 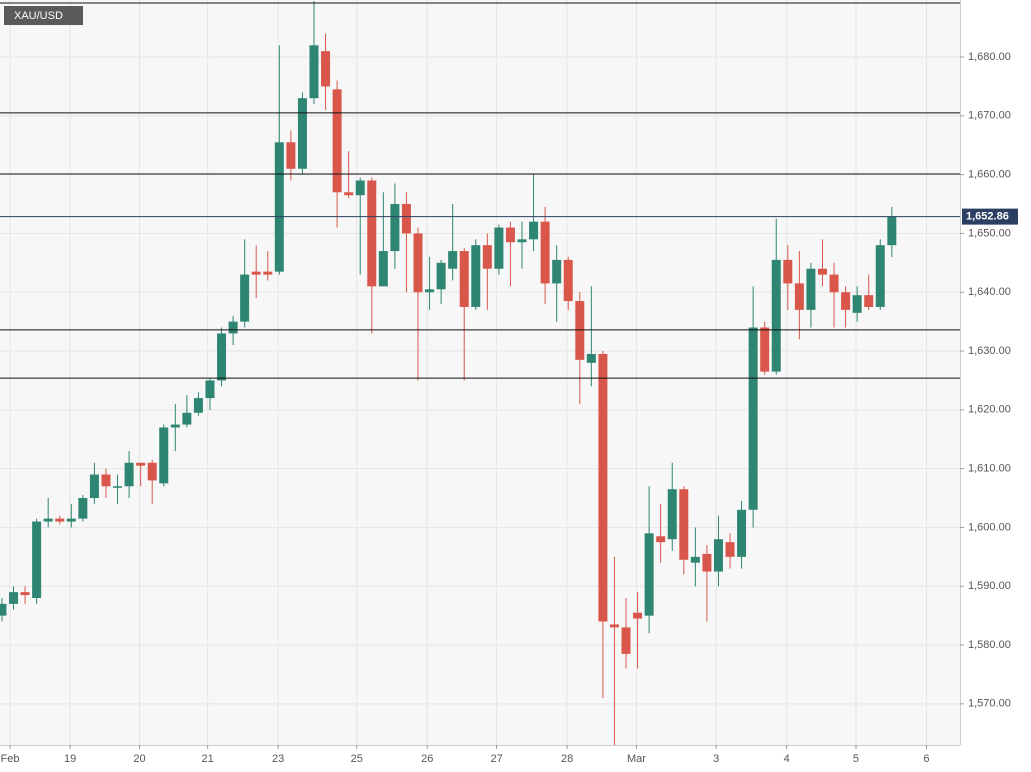 I want to click on y-tick-label: 1,630.00, so click(x=989, y=351).